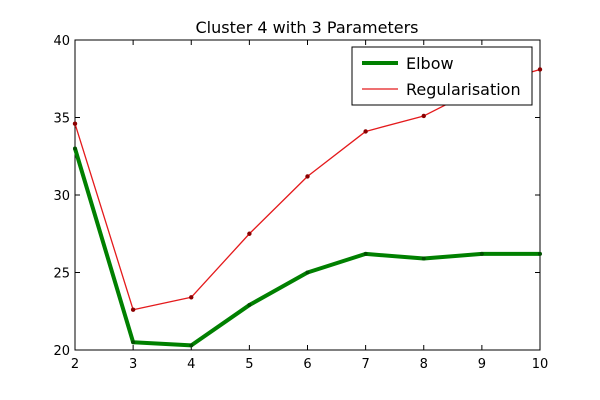  I want to click on y-tick-label: 40, so click(61, 41).